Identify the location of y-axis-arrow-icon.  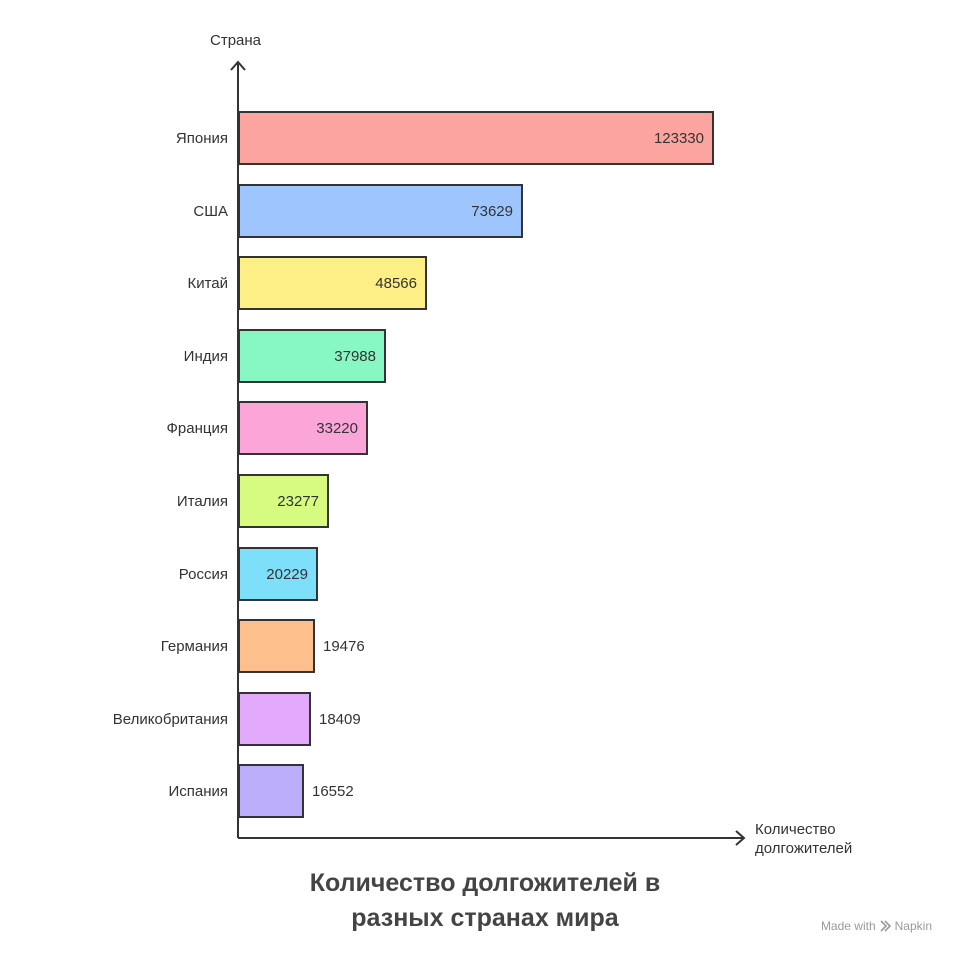
(238, 65).